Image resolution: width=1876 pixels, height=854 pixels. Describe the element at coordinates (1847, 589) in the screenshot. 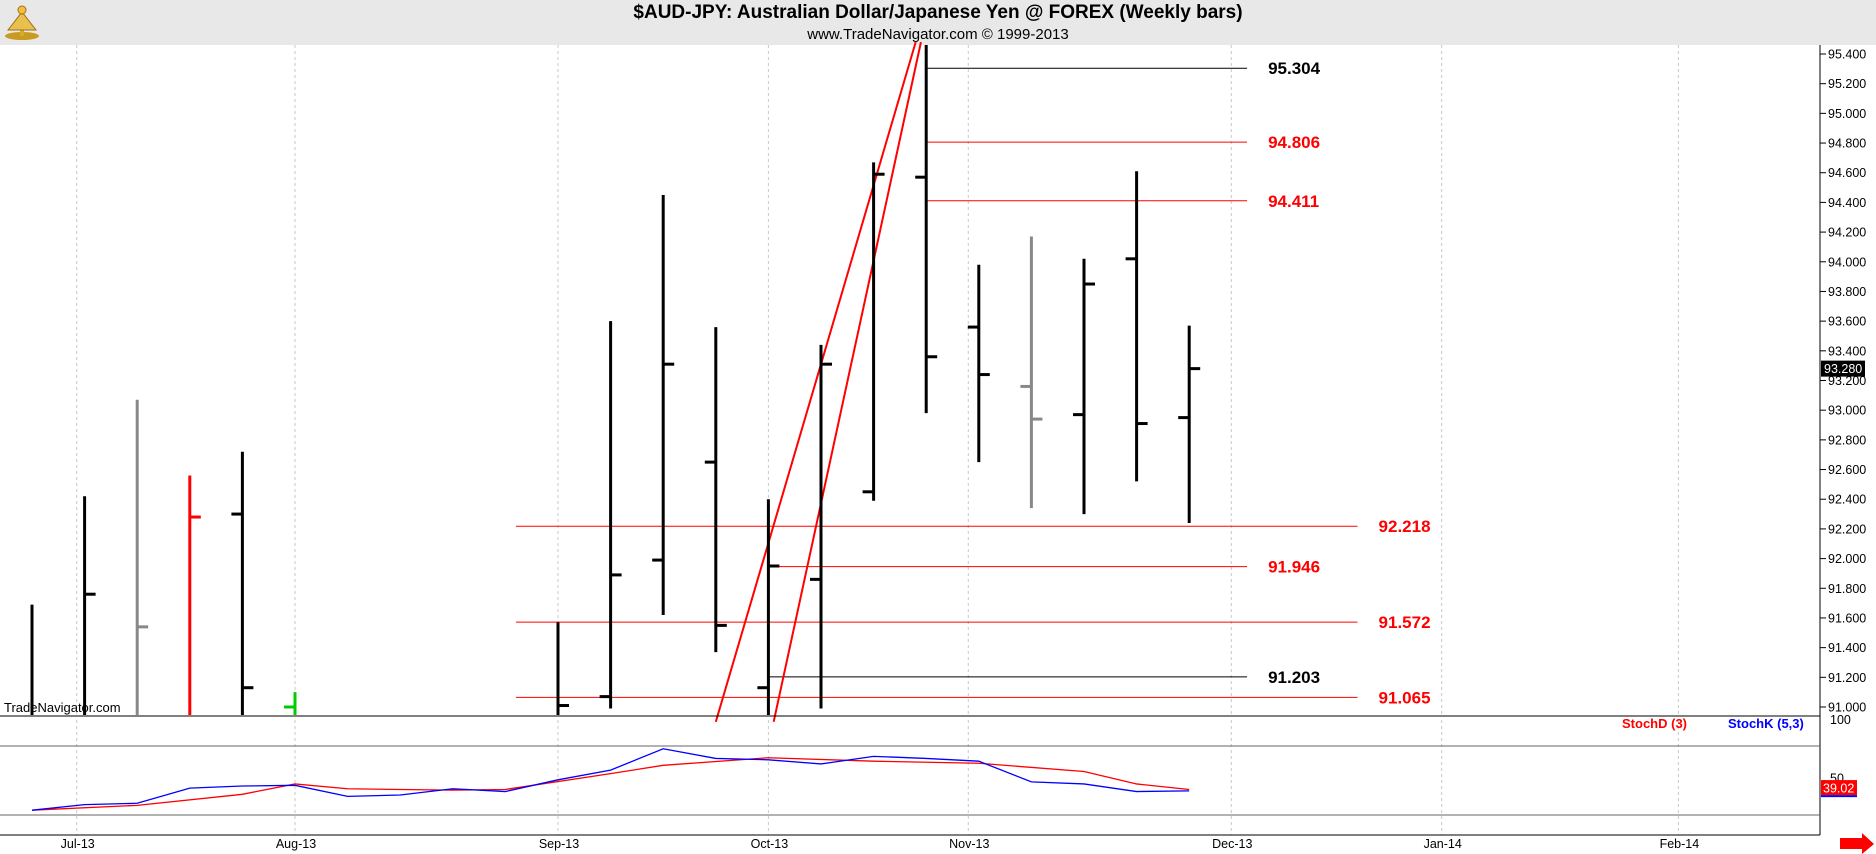

I see `y-tick-label: 91.800` at that location.